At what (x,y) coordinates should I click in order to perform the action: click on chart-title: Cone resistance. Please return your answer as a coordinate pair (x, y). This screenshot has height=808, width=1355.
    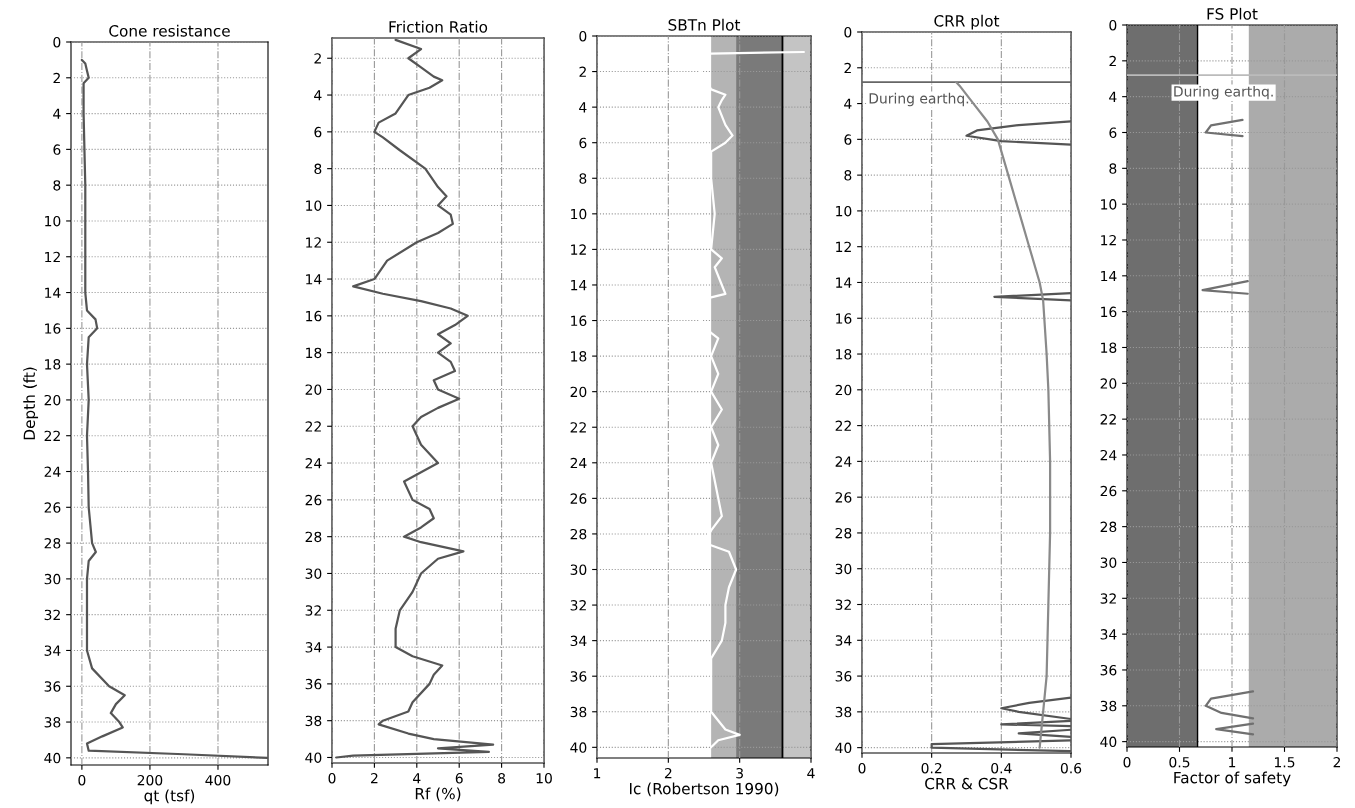
    Looking at the image, I should click on (169, 30).